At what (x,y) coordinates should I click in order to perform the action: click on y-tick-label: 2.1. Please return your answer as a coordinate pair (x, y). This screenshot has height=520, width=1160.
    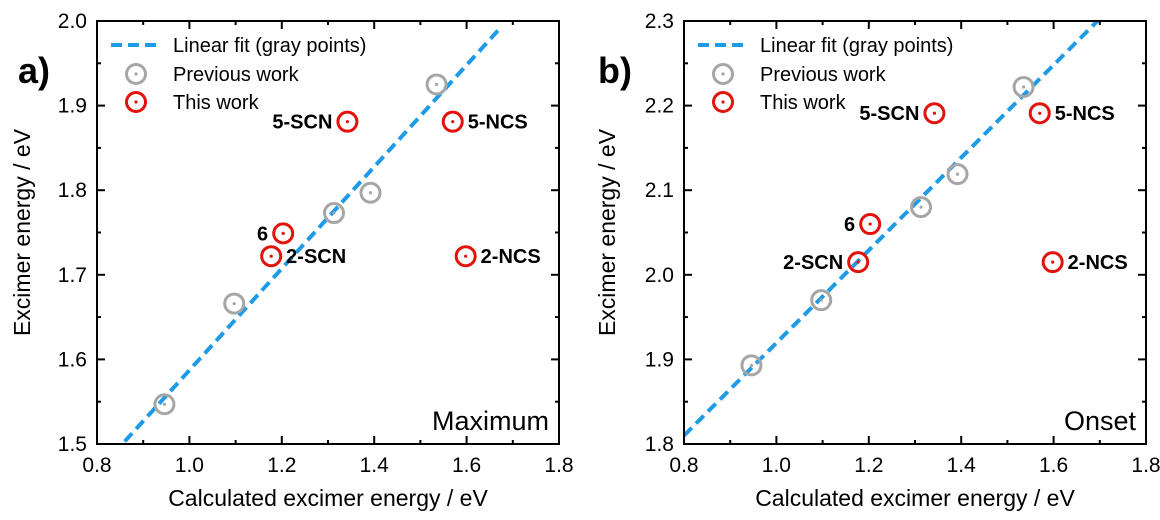
    Looking at the image, I should click on (659, 190).